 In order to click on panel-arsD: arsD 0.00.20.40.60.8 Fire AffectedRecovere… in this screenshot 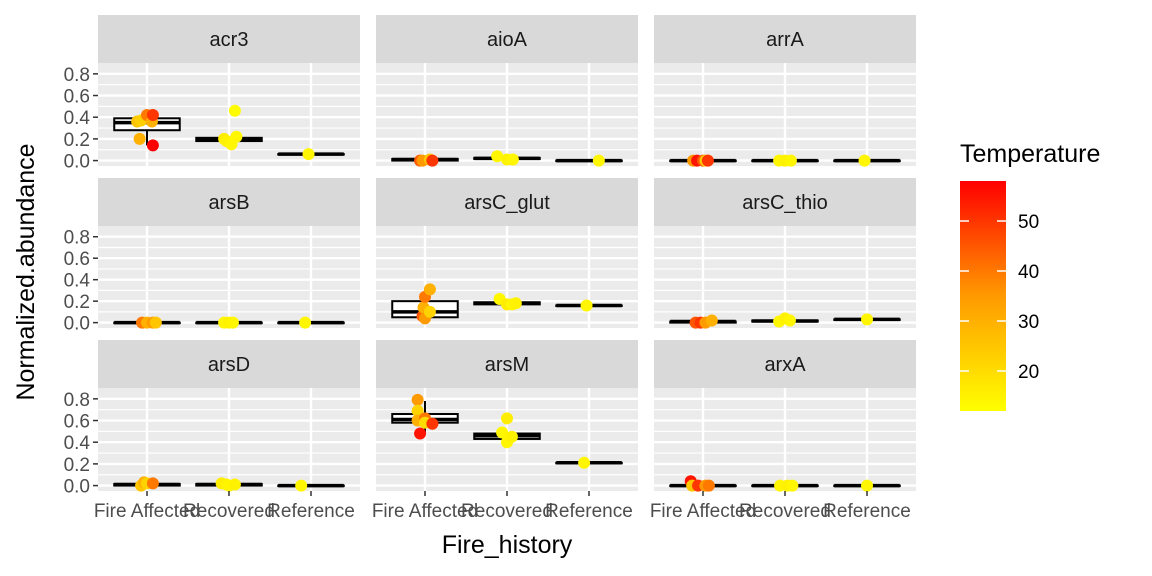, I will do `click(212, 431)`.